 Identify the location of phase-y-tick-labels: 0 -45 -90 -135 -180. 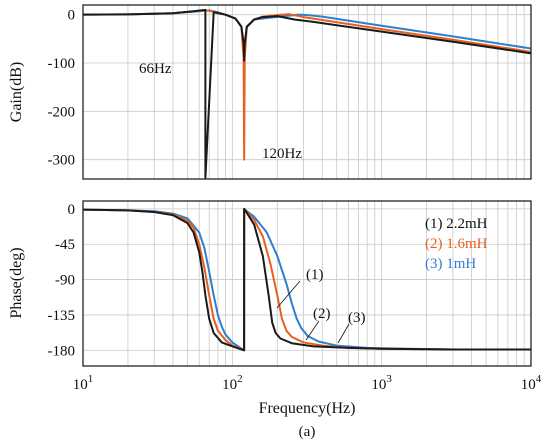
(62, 280).